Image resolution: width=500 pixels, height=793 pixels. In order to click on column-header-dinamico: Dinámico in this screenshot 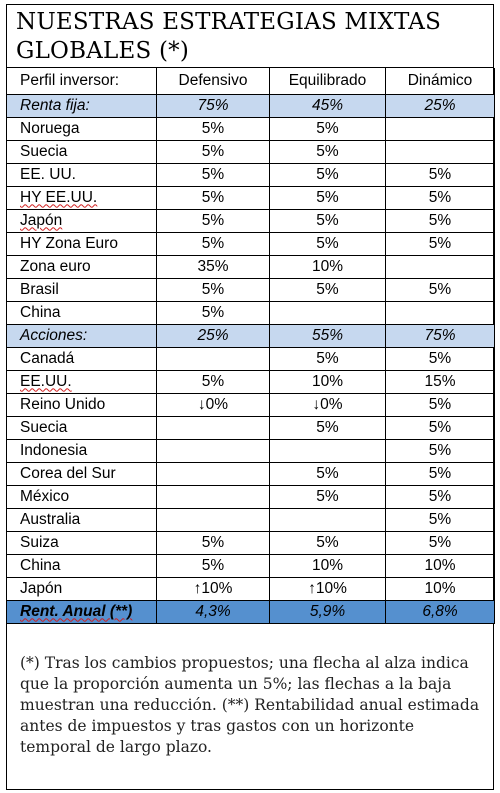, I will do `click(440, 81)`.